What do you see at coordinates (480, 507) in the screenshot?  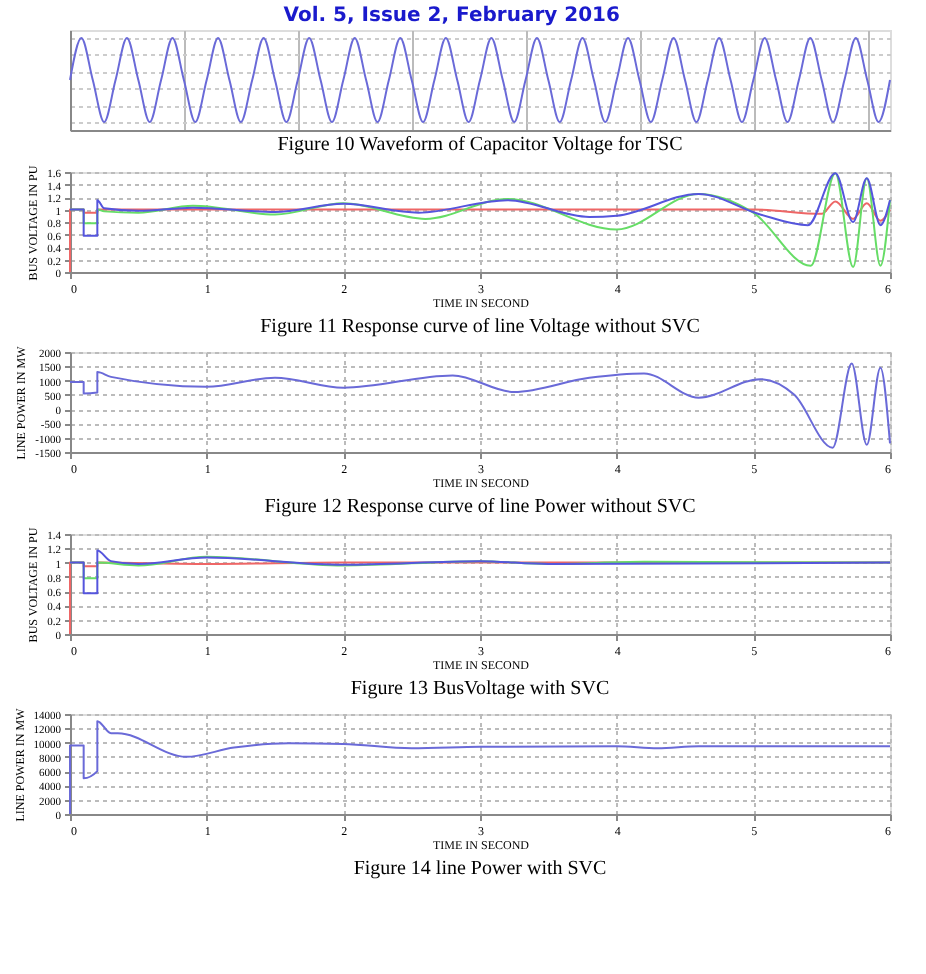 I see `text: Figure 12 Response curve of line Power without SVC` at bounding box center [480, 507].